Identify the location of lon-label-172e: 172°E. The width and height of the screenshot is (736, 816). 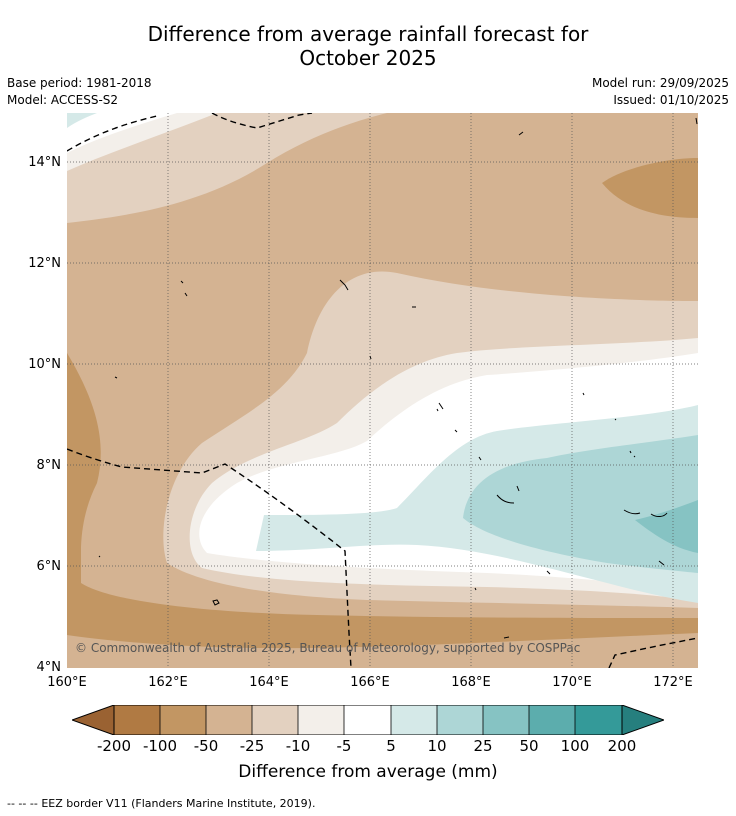
(673, 682).